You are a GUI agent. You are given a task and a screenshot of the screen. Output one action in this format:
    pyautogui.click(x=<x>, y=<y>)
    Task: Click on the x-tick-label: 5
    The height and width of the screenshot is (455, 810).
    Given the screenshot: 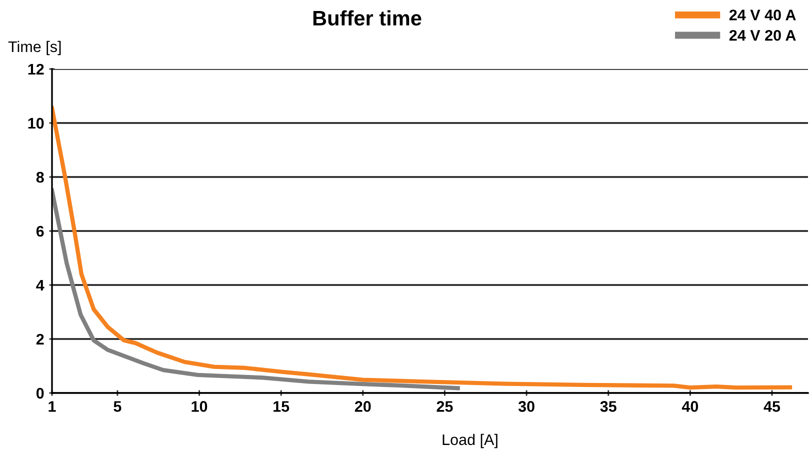 What is the action you would take?
    pyautogui.click(x=118, y=406)
    